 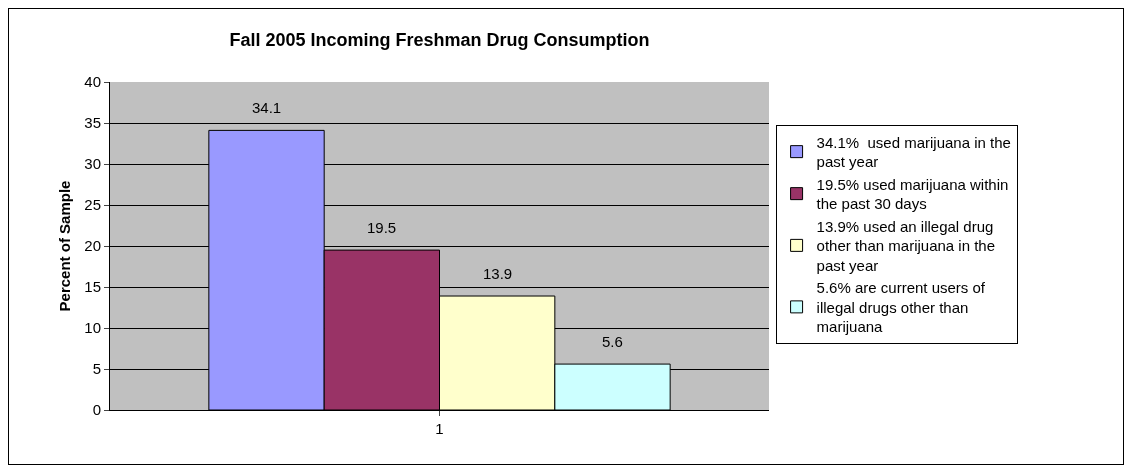 I want to click on y-axis-title: Percent of Sample, so click(x=64, y=246).